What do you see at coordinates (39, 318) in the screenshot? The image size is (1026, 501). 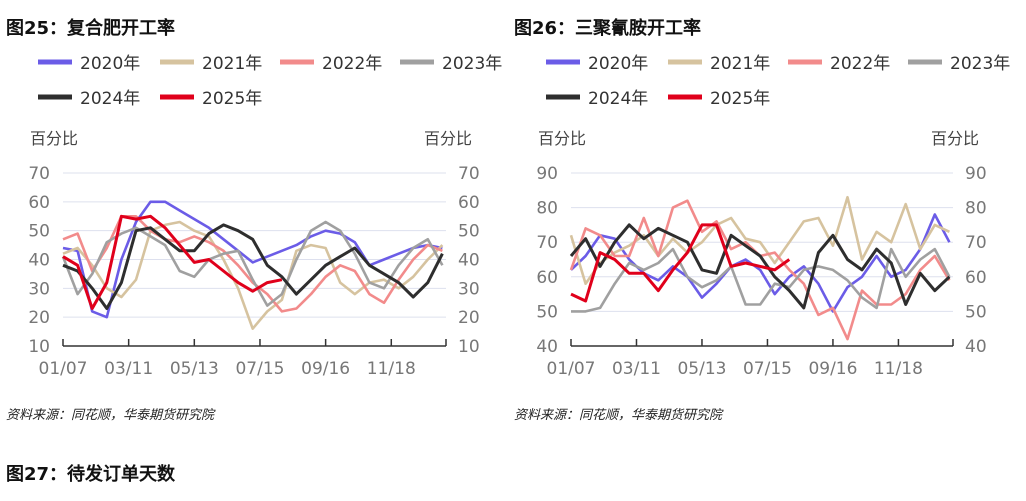 I see `y-tick-left: 20` at bounding box center [39, 318].